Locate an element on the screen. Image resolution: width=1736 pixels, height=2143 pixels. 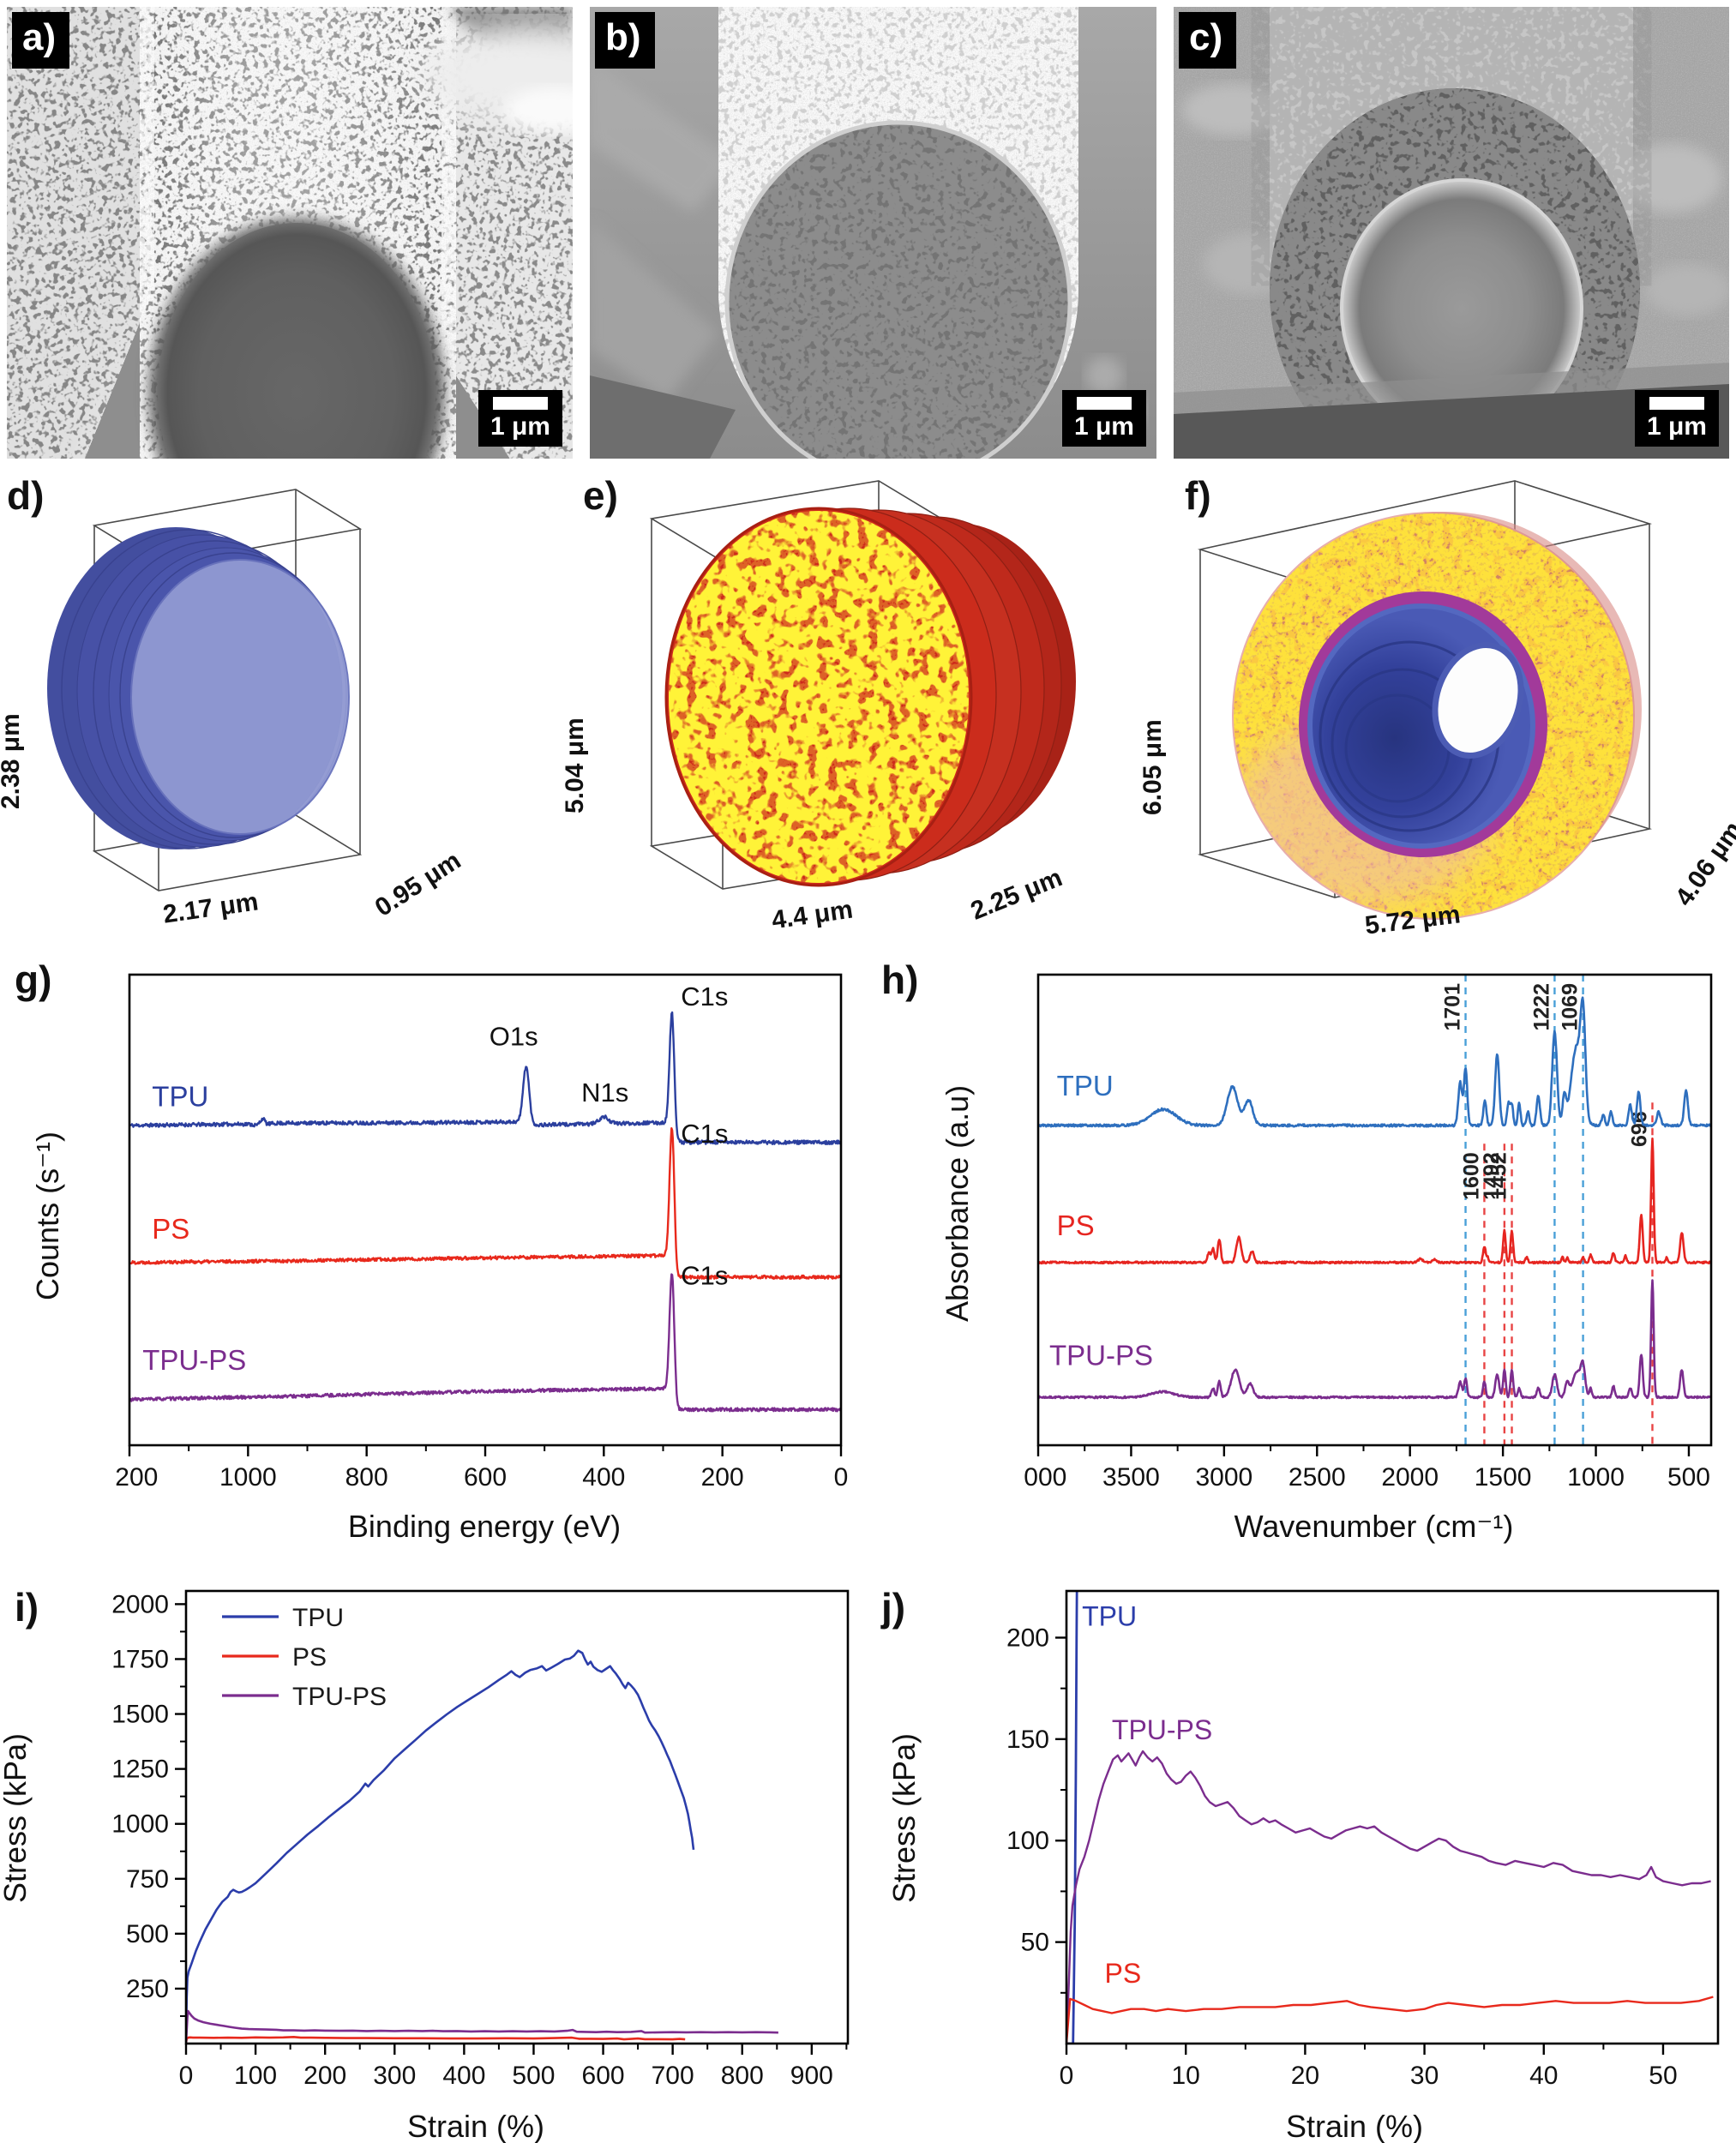
svg-text: 750 is located at coordinates (147, 1879).